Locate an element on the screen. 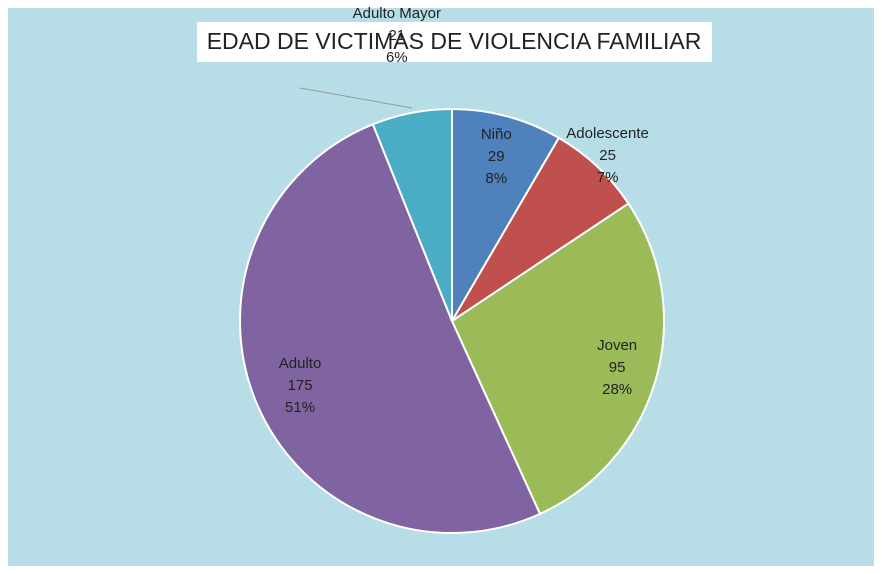 The width and height of the screenshot is (882, 574). slice-category-label: Niño is located at coordinates (496, 134).